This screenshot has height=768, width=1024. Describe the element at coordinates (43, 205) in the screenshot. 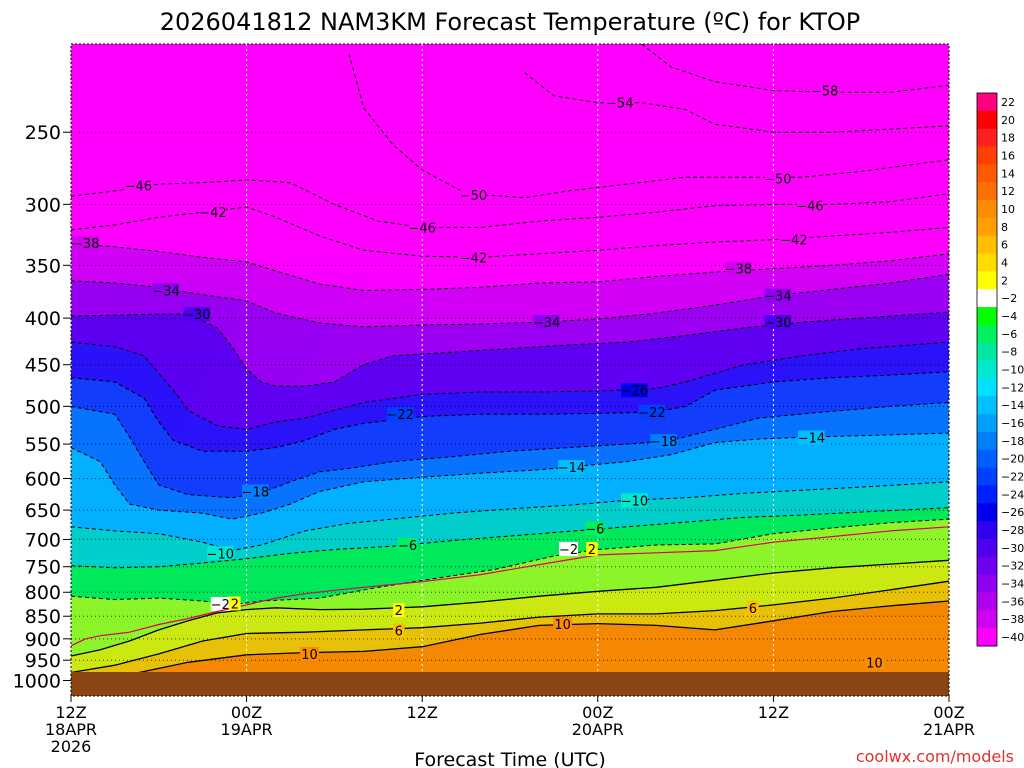

I see `y-tick-label: 300` at that location.